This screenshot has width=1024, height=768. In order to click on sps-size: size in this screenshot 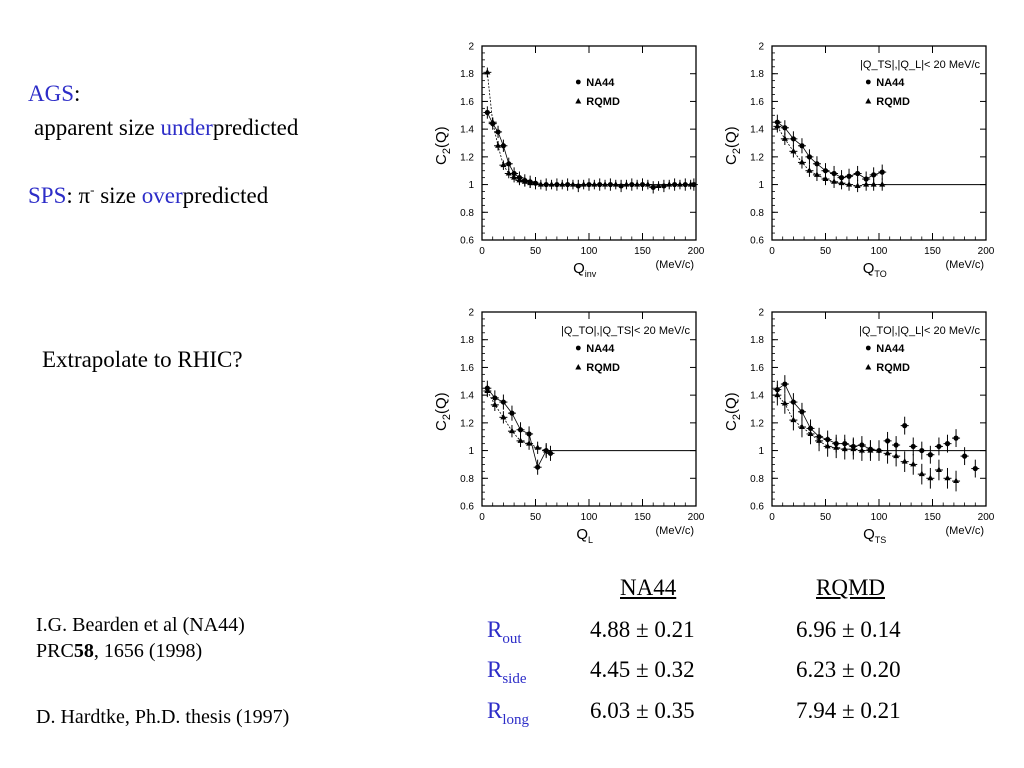, I will do `click(118, 195)`.